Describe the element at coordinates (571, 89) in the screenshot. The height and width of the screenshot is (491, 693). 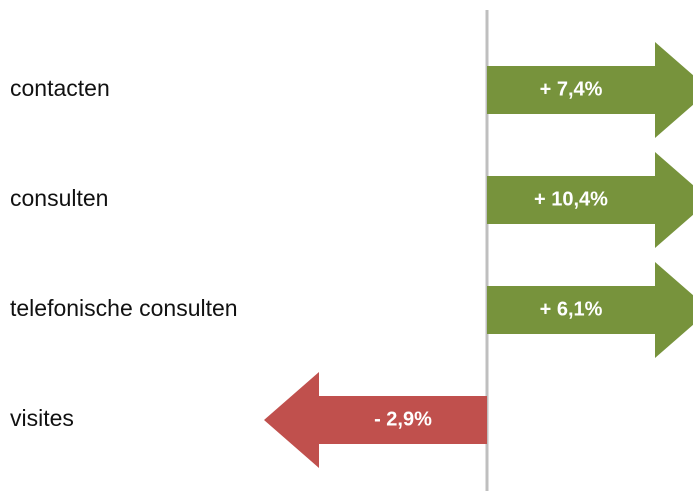
I see `change-label: + 7,4%` at that location.